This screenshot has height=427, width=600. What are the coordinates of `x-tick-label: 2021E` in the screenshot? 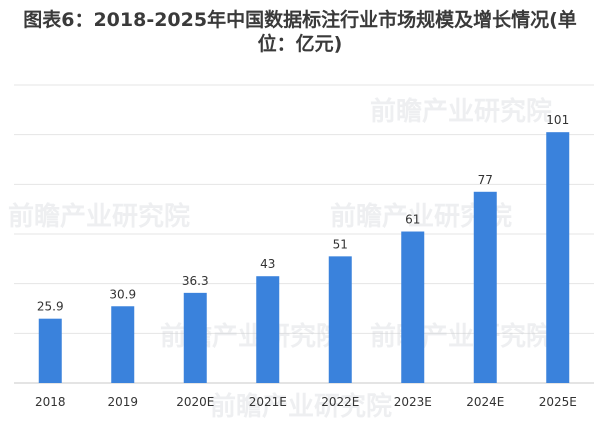 It's located at (268, 402).